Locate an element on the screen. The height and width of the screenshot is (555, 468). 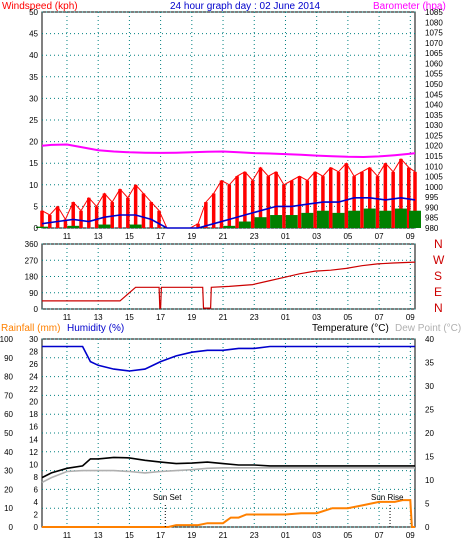
cardinal-label-south: S is located at coordinates (438, 276).